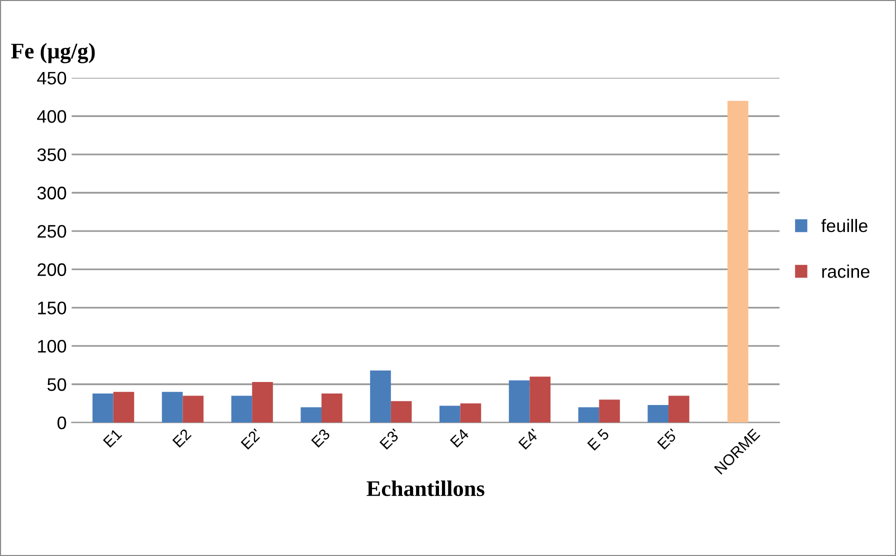 The height and width of the screenshot is (556, 896). What do you see at coordinates (529, 439) in the screenshot?
I see `x-tick-label: E4'` at bounding box center [529, 439].